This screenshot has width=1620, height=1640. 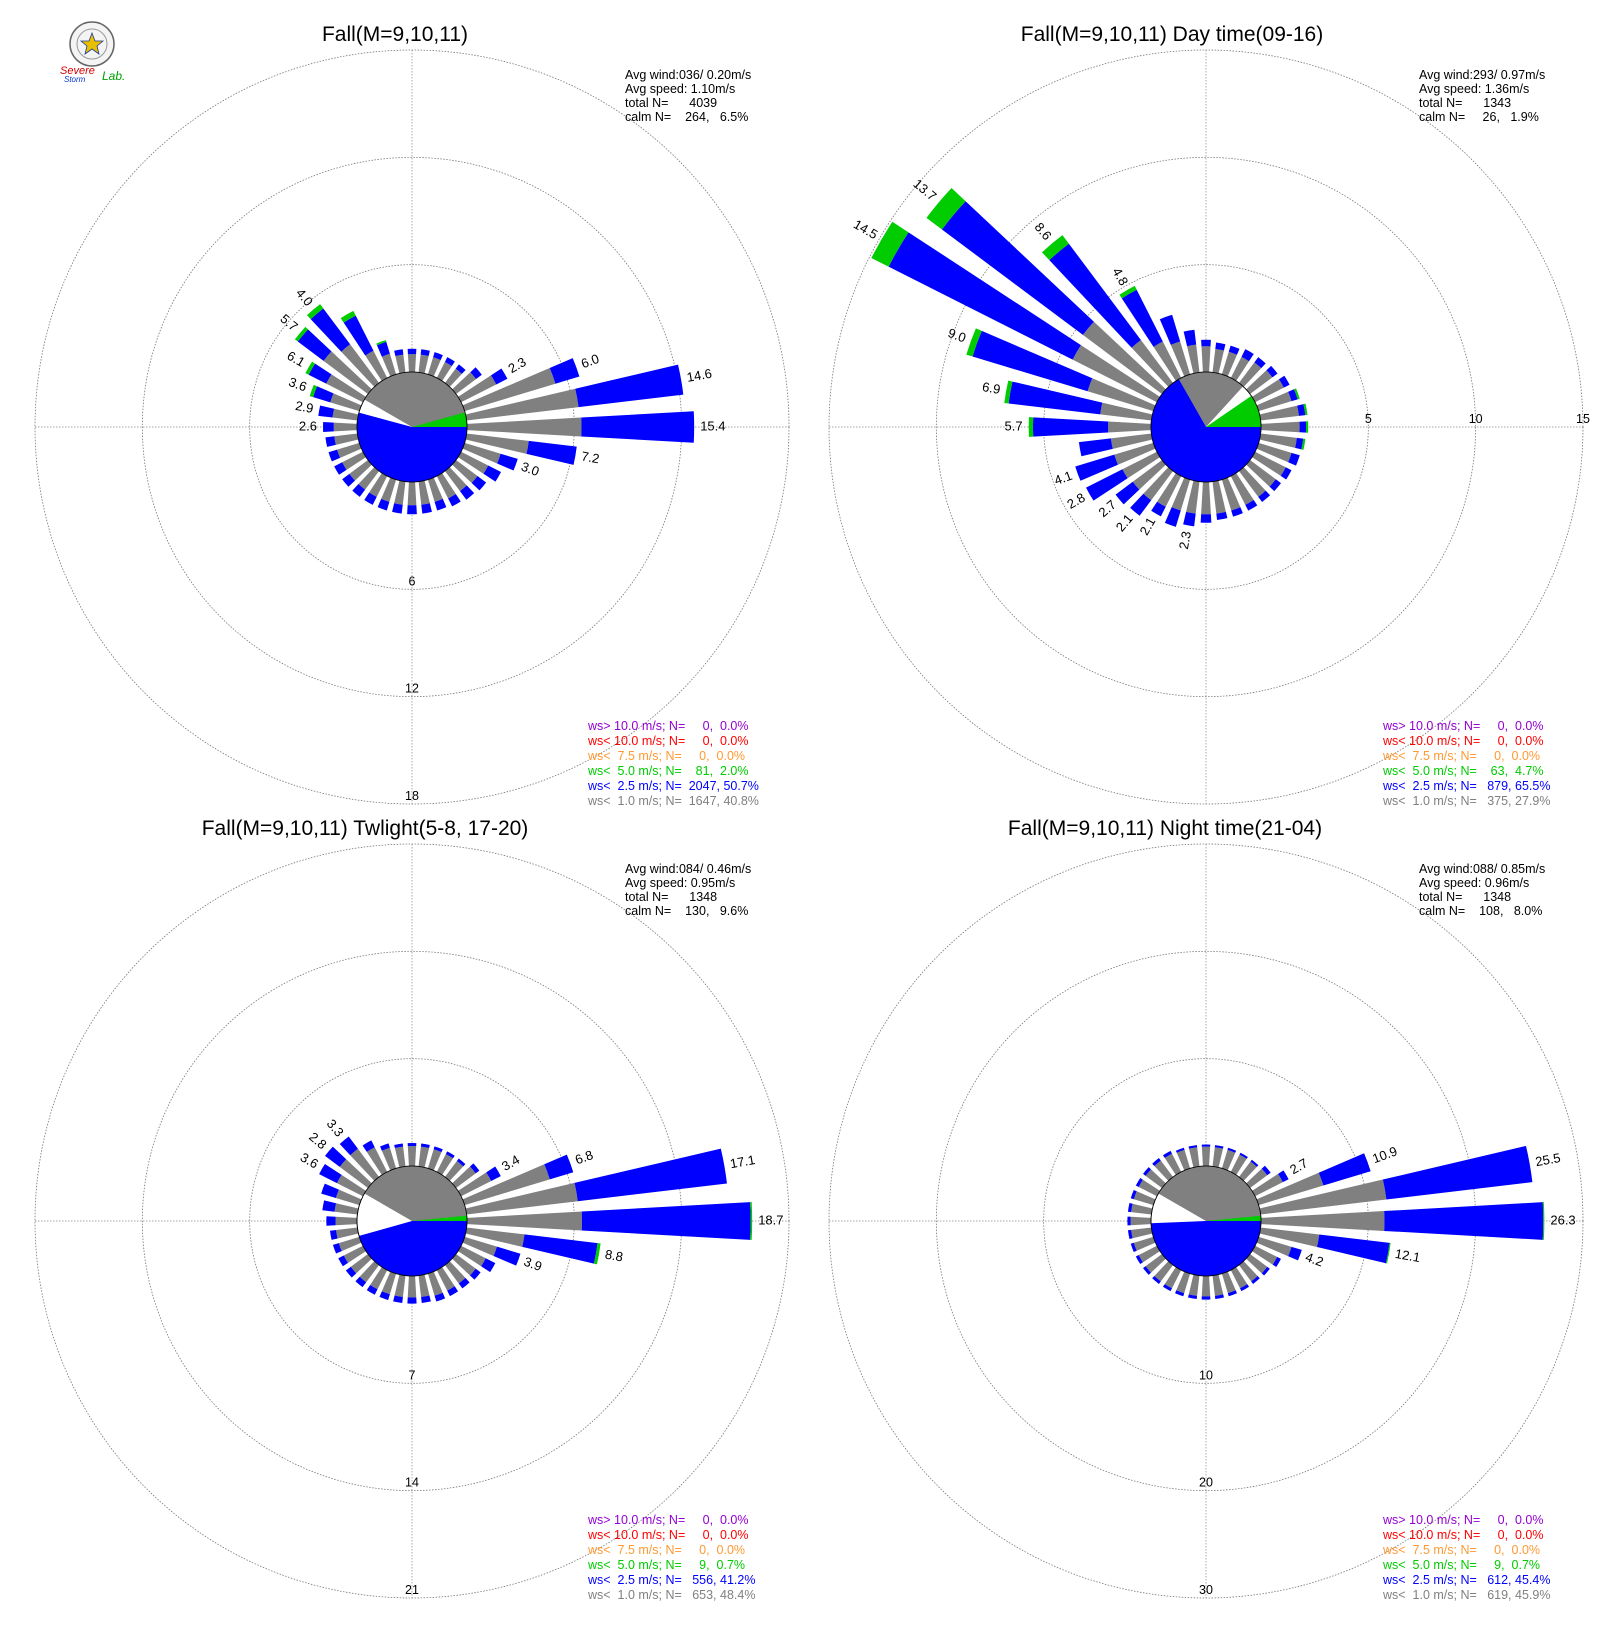 What do you see at coordinates (92, 52) in the screenshot?
I see `logo: Severe Storm Lab.` at bounding box center [92, 52].